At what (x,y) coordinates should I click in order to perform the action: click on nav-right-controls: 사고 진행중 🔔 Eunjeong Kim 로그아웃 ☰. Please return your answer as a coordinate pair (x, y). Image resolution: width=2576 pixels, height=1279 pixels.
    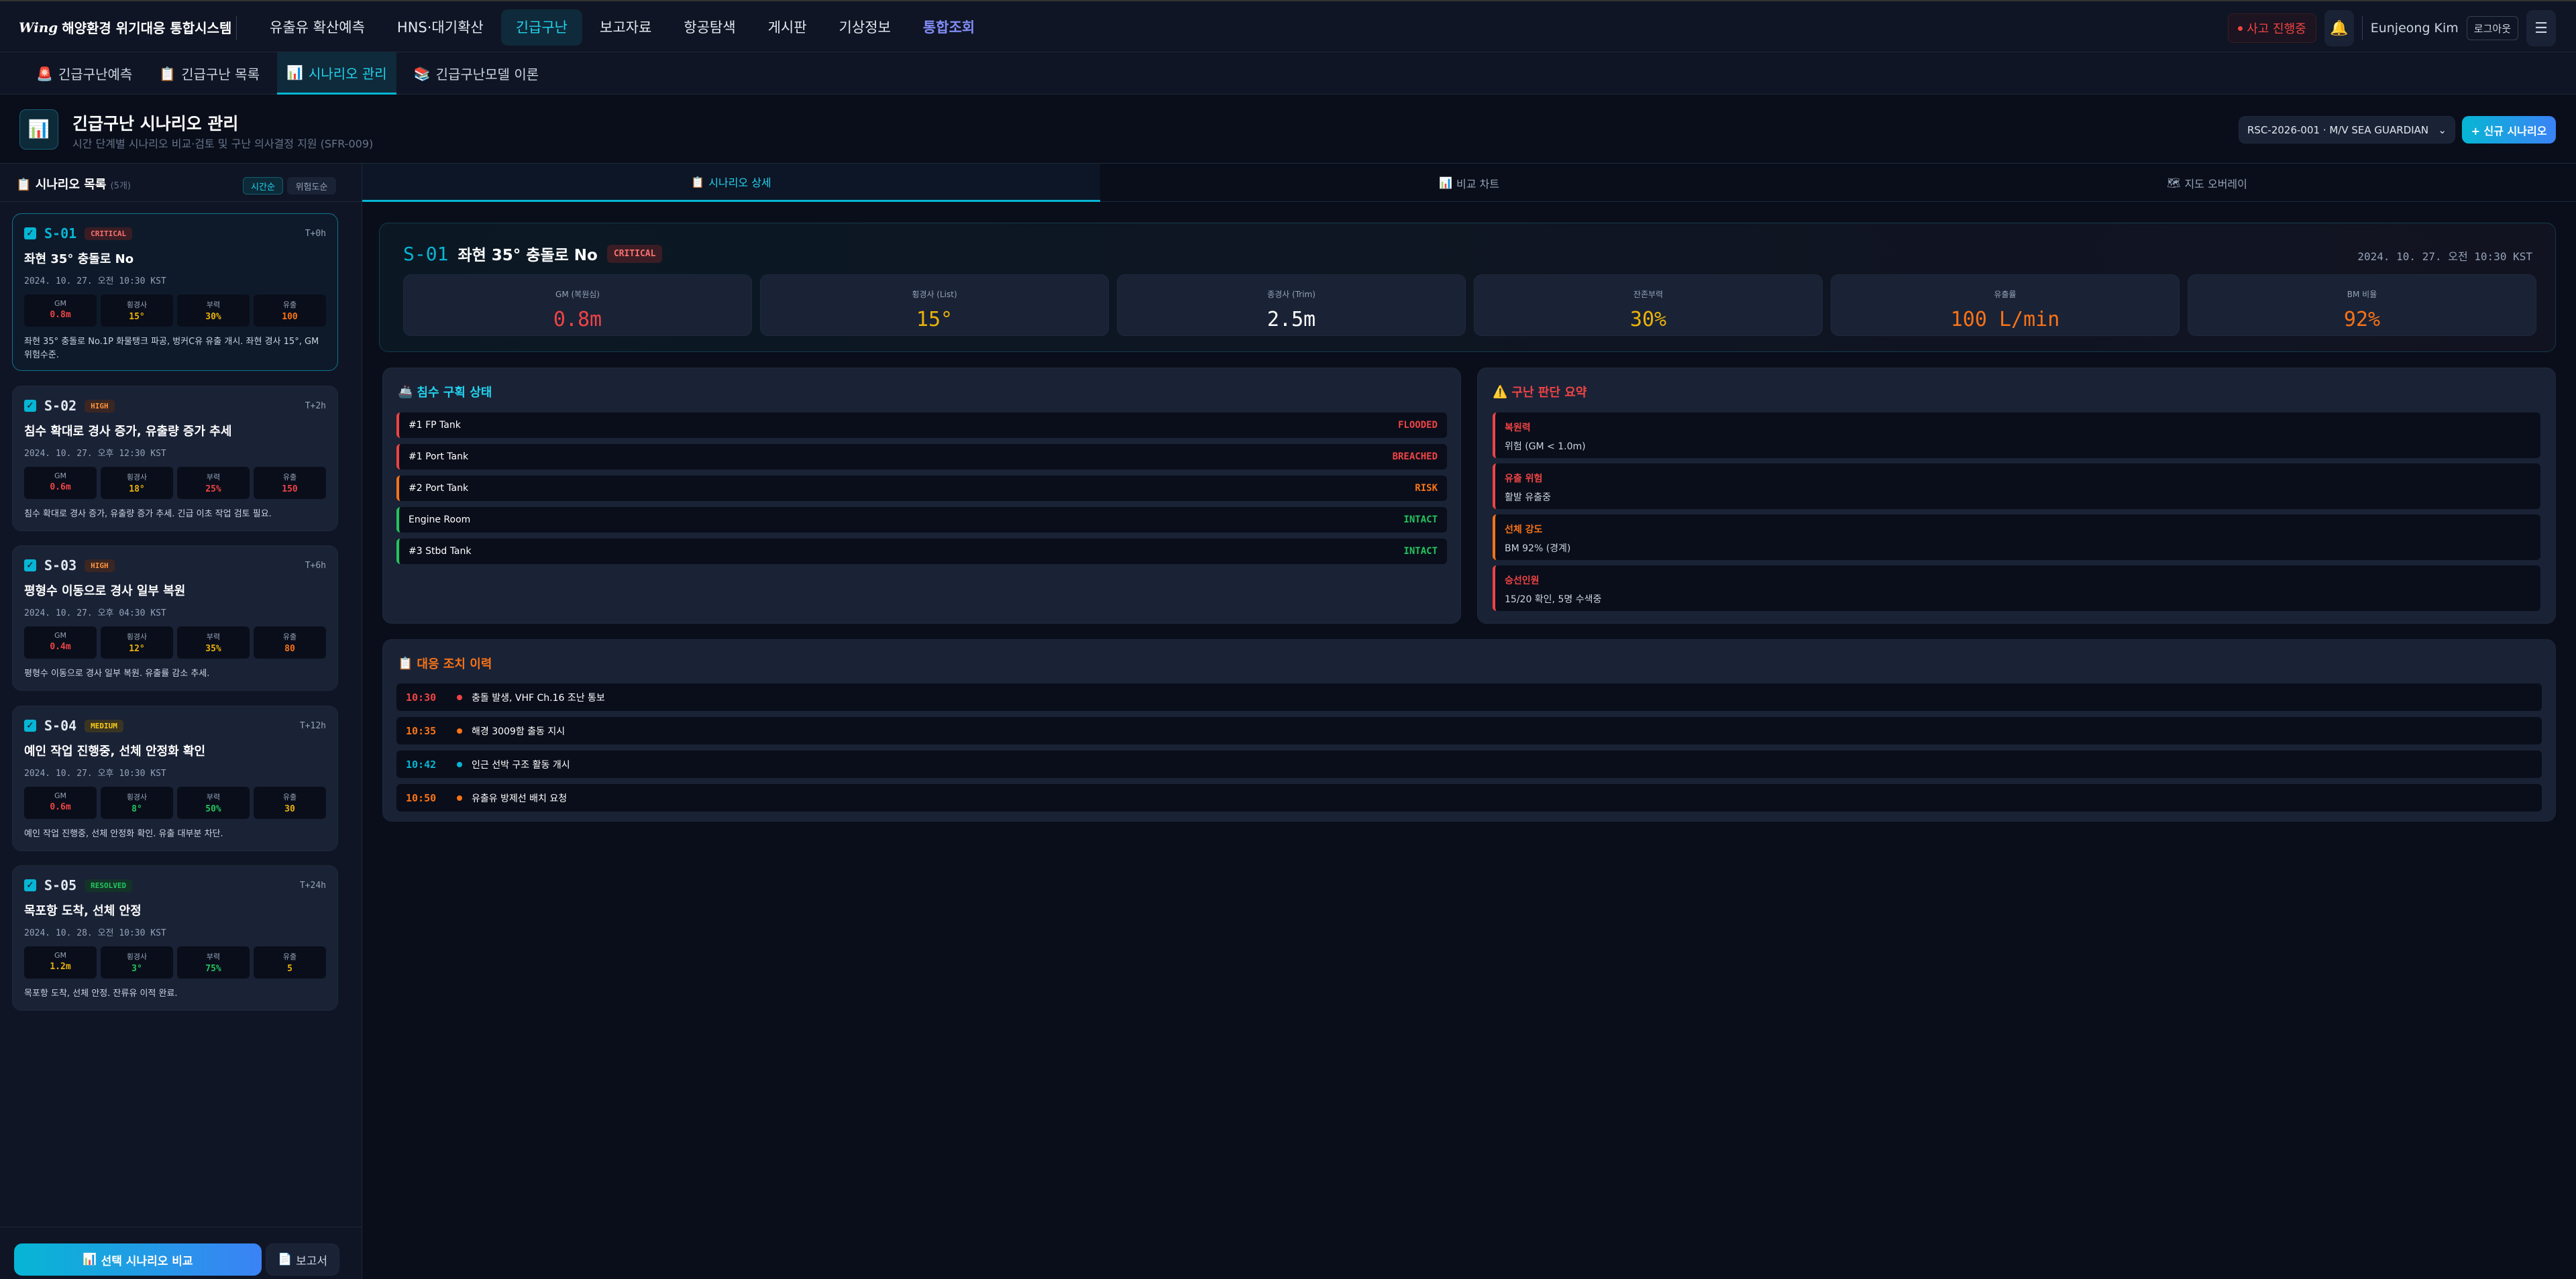
    Looking at the image, I should click on (2392, 28).